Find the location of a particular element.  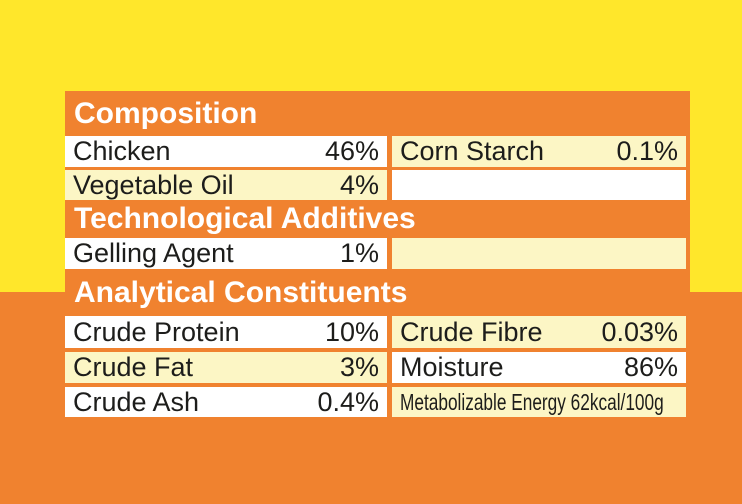

constituent-label: Moisture is located at coordinates (452, 367).